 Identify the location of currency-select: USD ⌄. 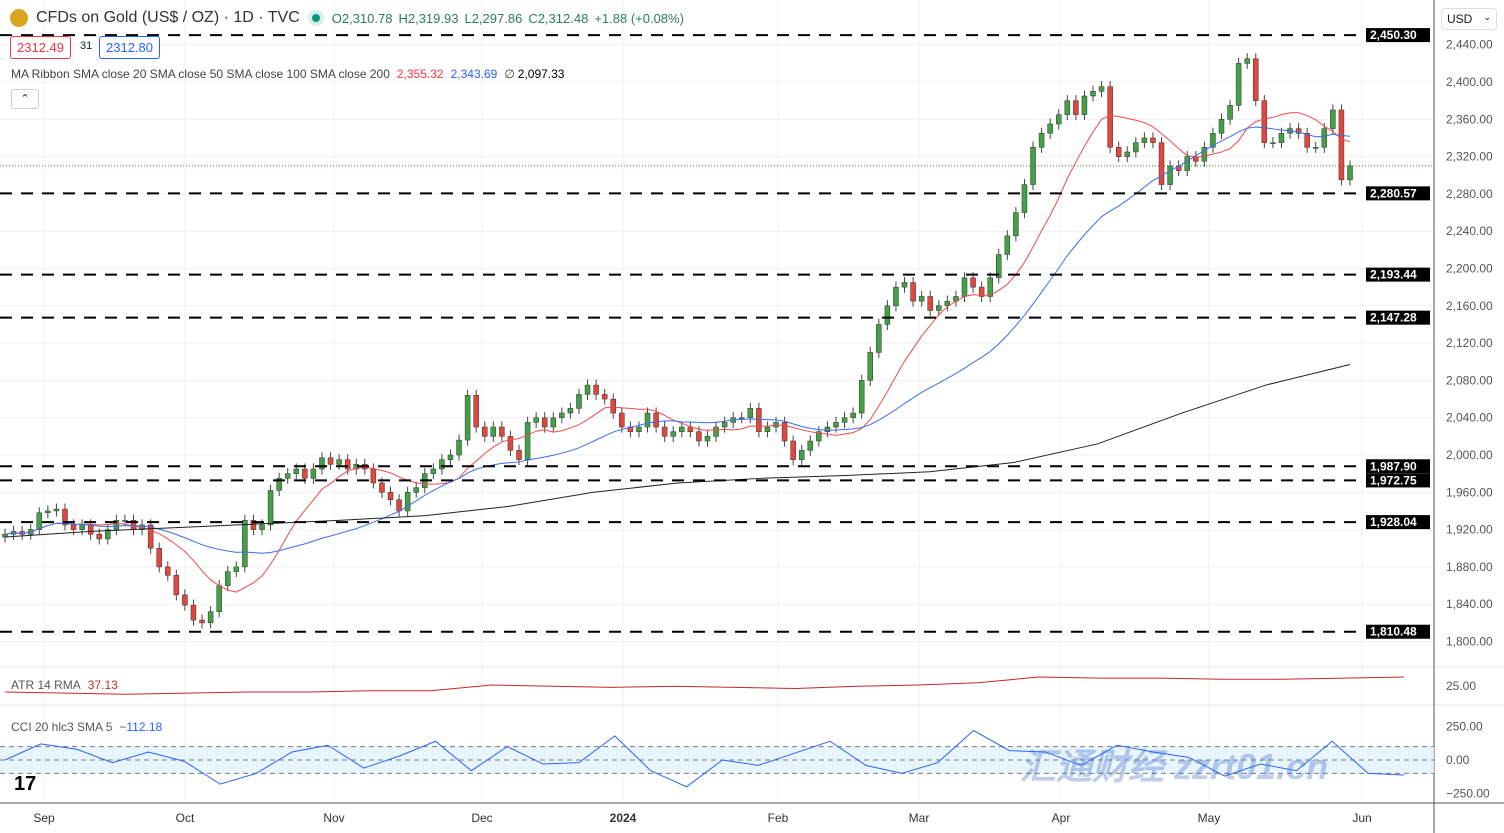
(1469, 19).